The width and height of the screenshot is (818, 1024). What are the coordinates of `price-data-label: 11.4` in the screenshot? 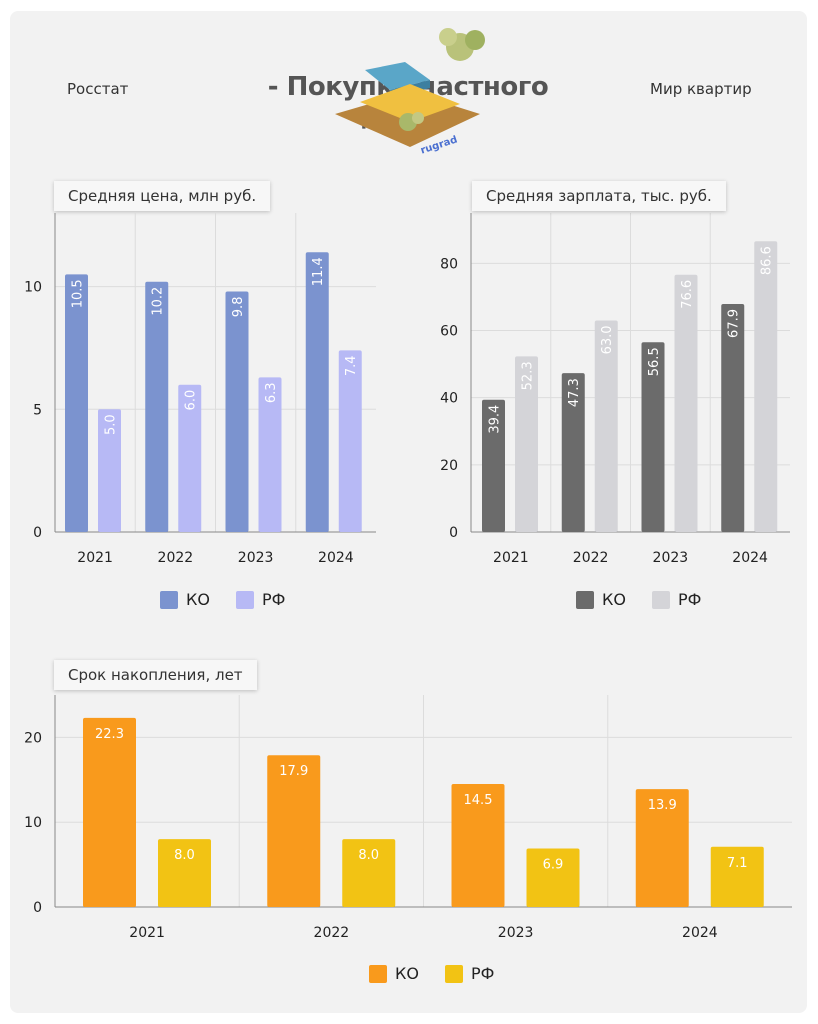 It's located at (318, 271).